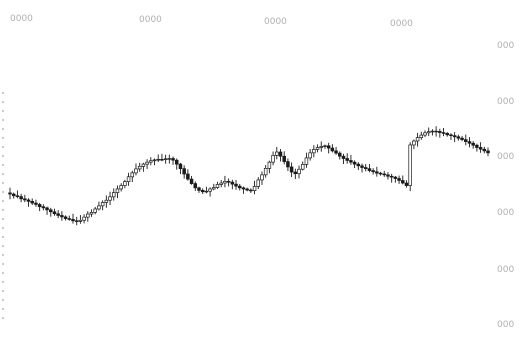 The width and height of the screenshot is (529, 346). What do you see at coordinates (401, 24) in the screenshot?
I see `x-tick-label: 0000` at bounding box center [401, 24].